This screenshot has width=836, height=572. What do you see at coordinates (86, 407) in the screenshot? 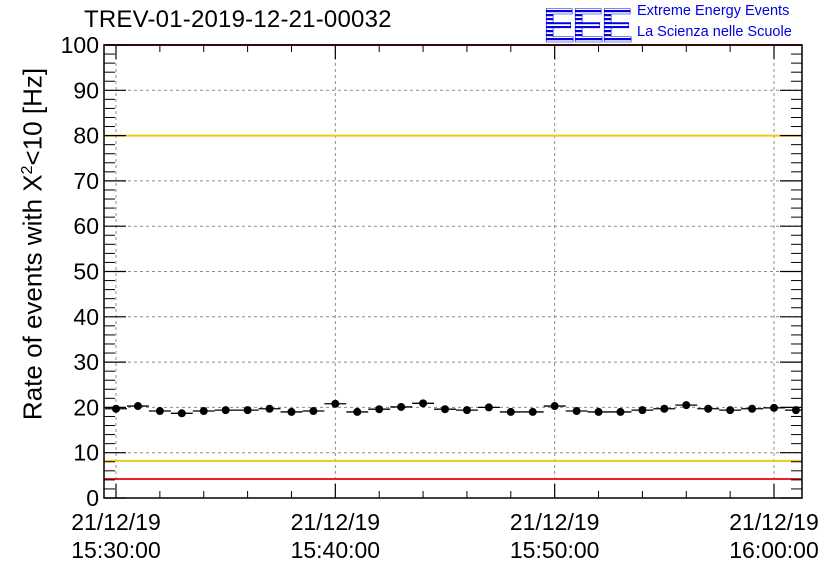
I see `y-tick-label: 20` at bounding box center [86, 407].